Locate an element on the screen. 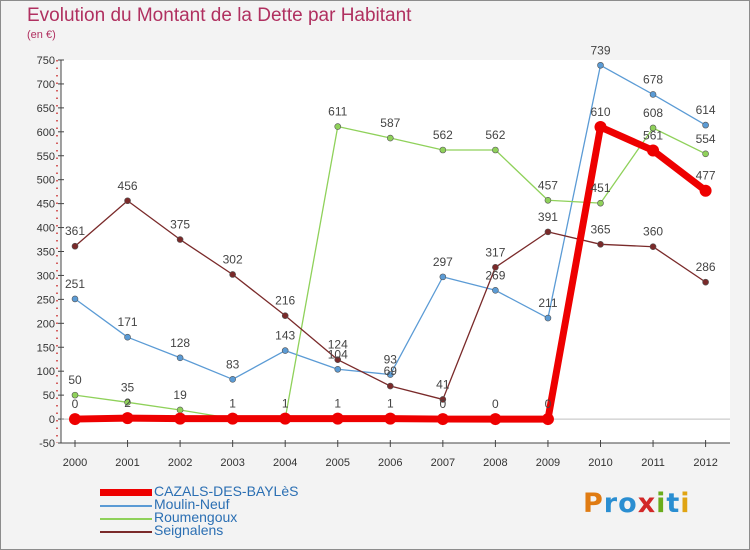  x-tick-label: 2011 is located at coordinates (653, 463).